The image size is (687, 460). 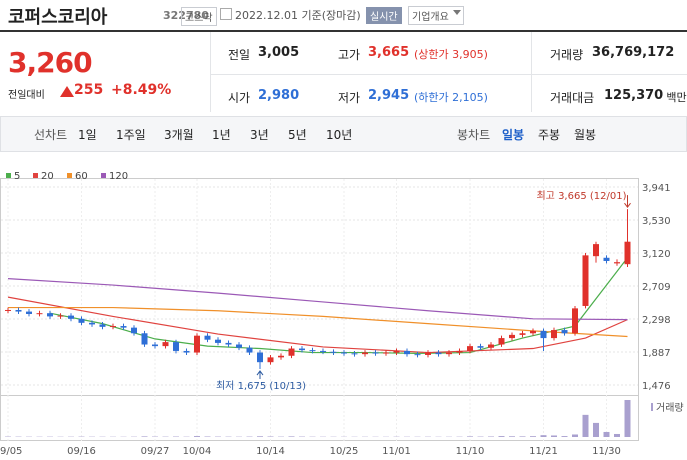 I want to click on period-tab: 1주일, so click(x=131, y=135).